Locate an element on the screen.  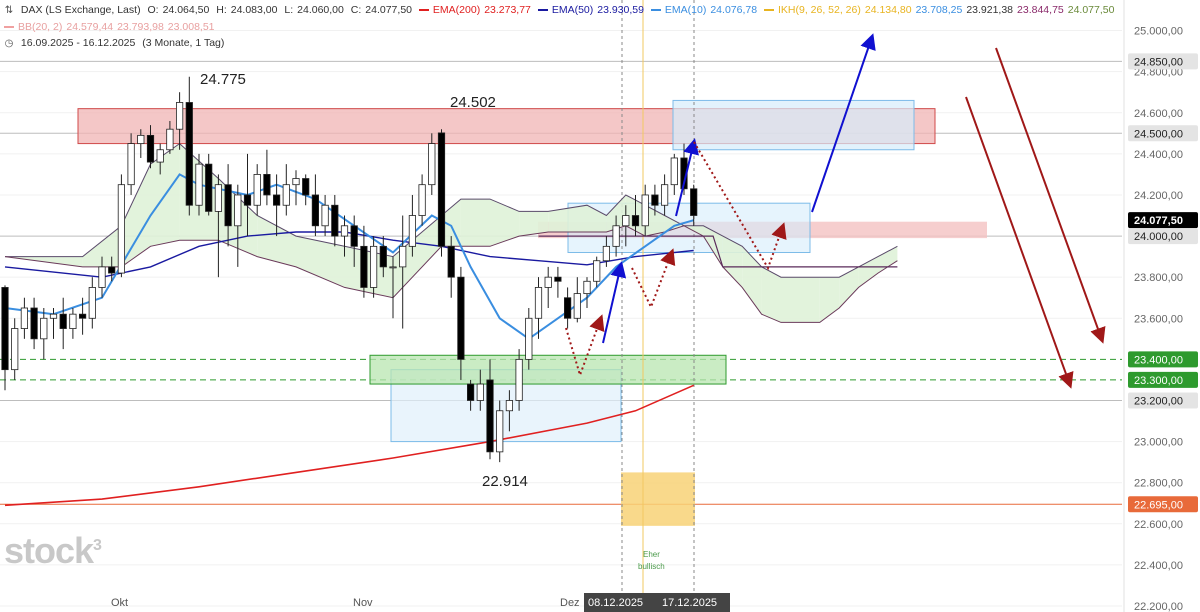
price-tag-label: 24.850,00 is located at coordinates (1158, 62).